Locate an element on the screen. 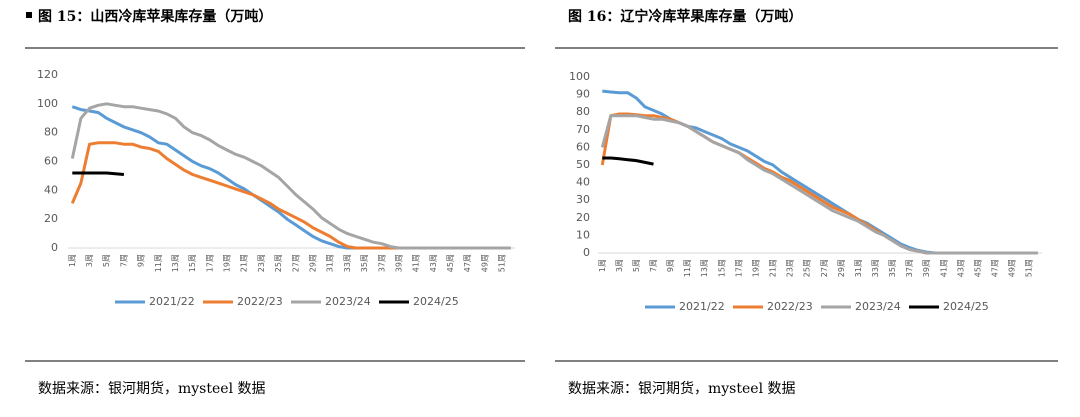 This screenshot has height=417, width=1080. y-tick-label: 70 is located at coordinates (583, 129).